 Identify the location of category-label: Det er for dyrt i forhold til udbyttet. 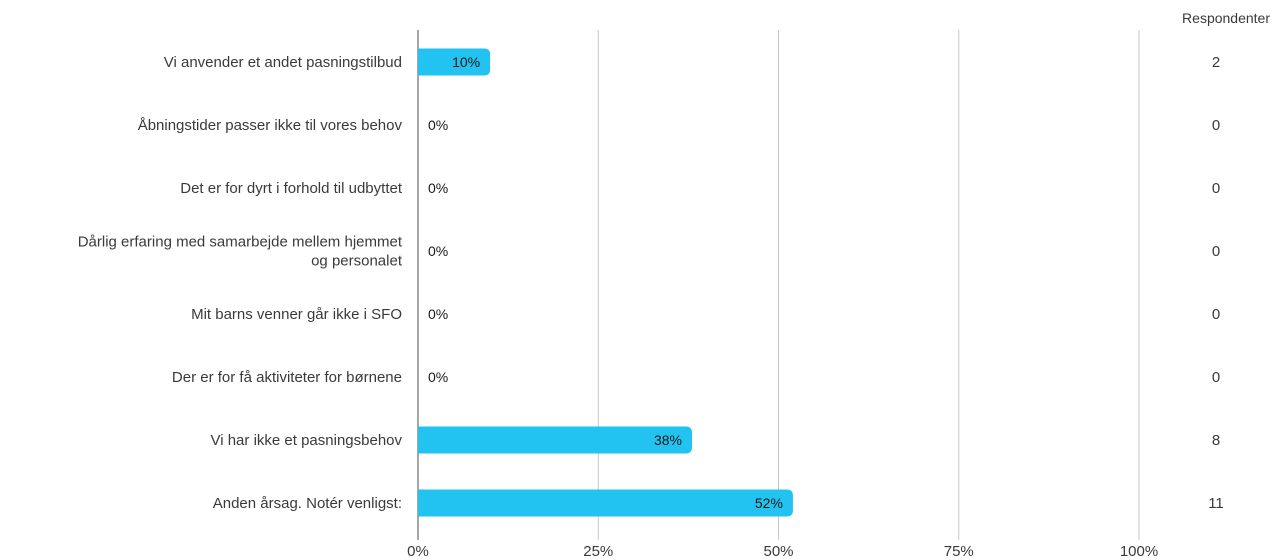
(291, 188).